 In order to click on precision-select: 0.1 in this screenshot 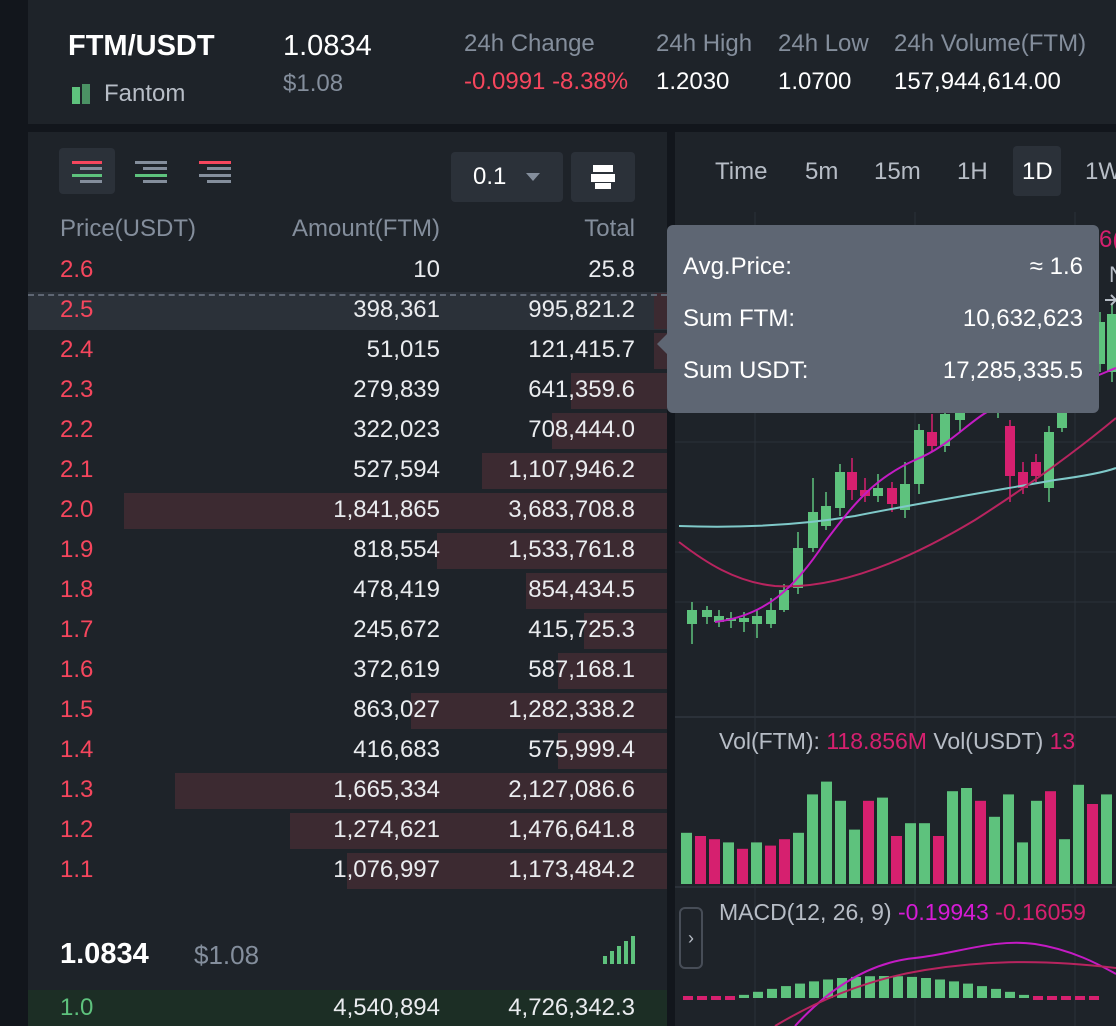, I will do `click(507, 177)`.